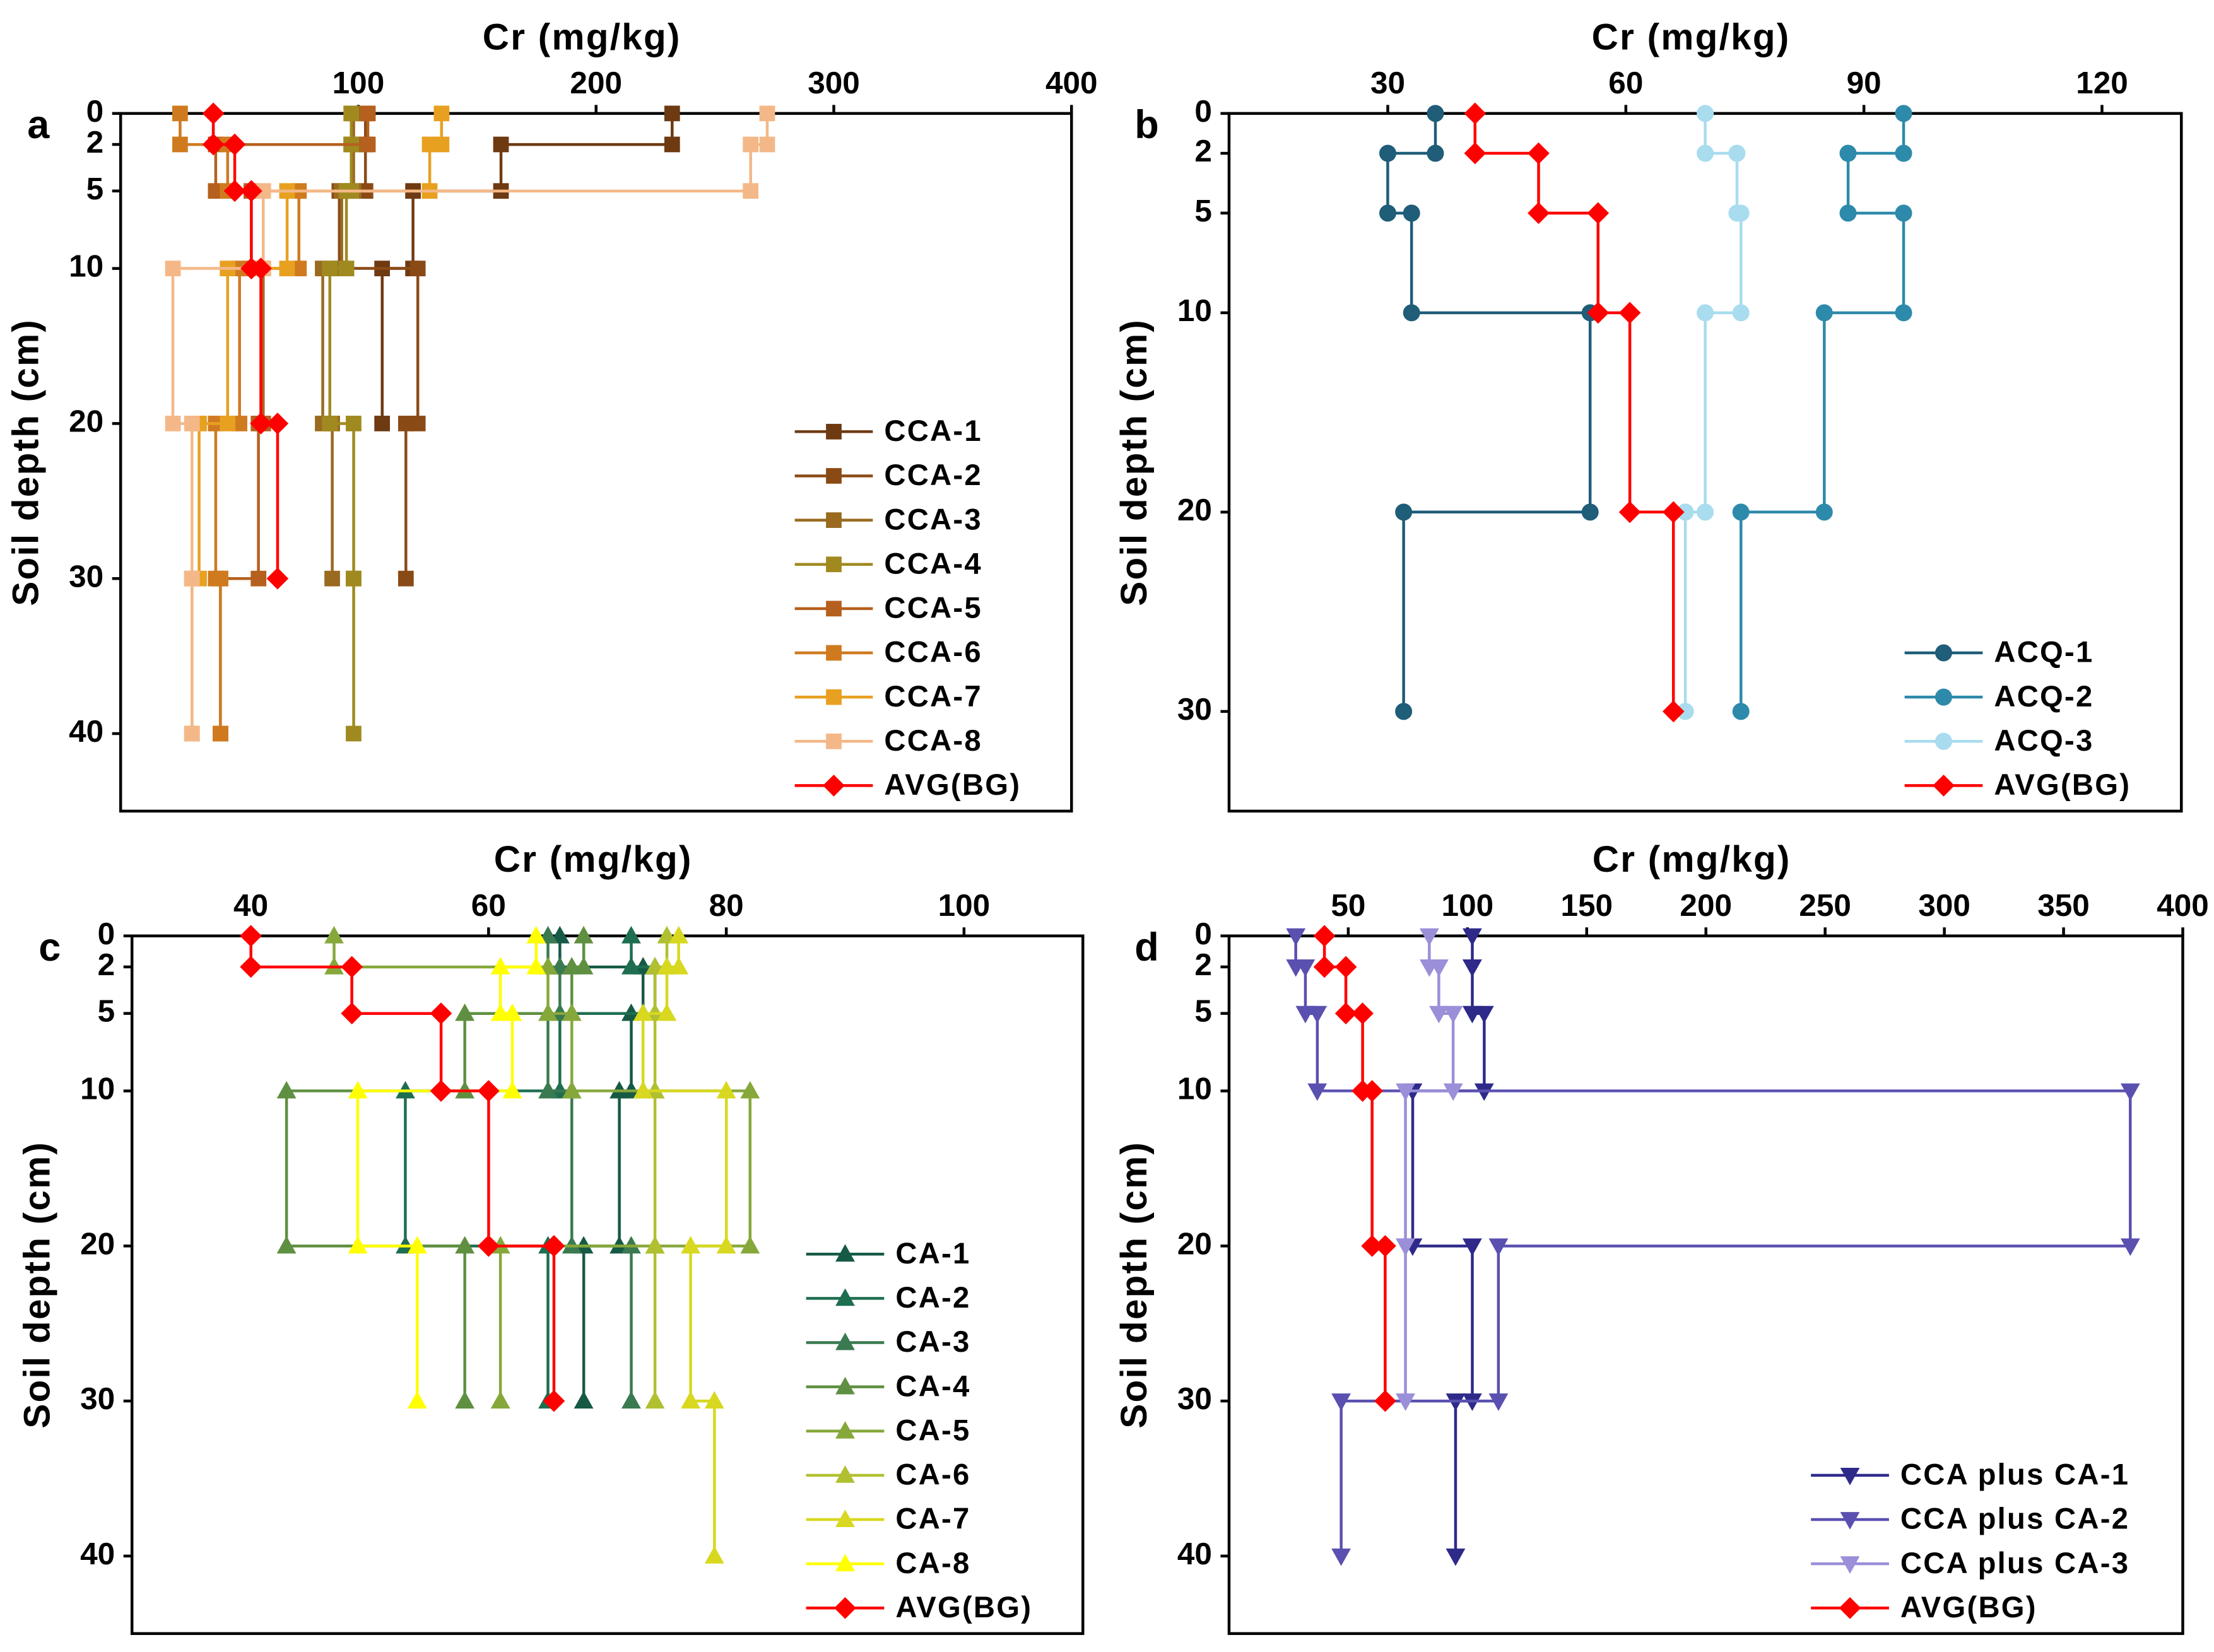  What do you see at coordinates (932, 1386) in the screenshot?
I see `legend-label: CA-4` at bounding box center [932, 1386].